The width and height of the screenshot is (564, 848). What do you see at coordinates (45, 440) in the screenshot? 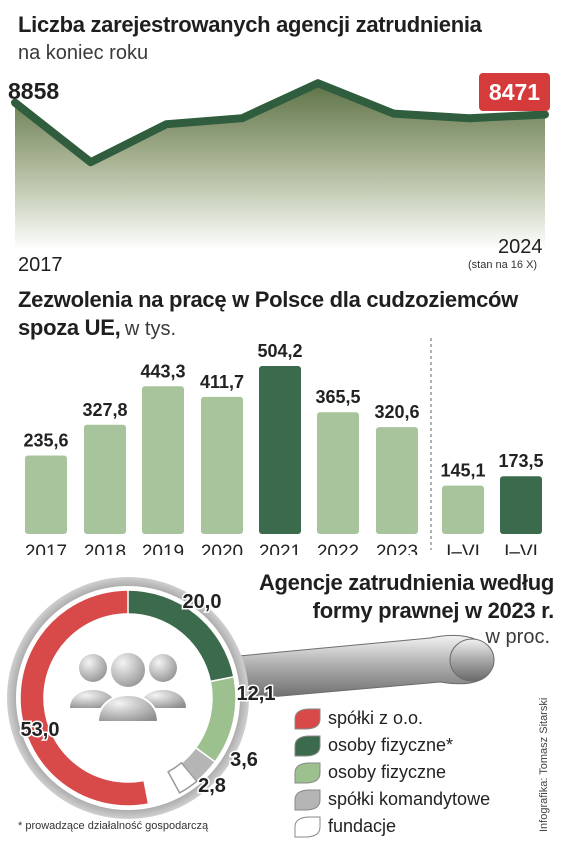
I see `bar-value-label: 235,6` at bounding box center [45, 440].